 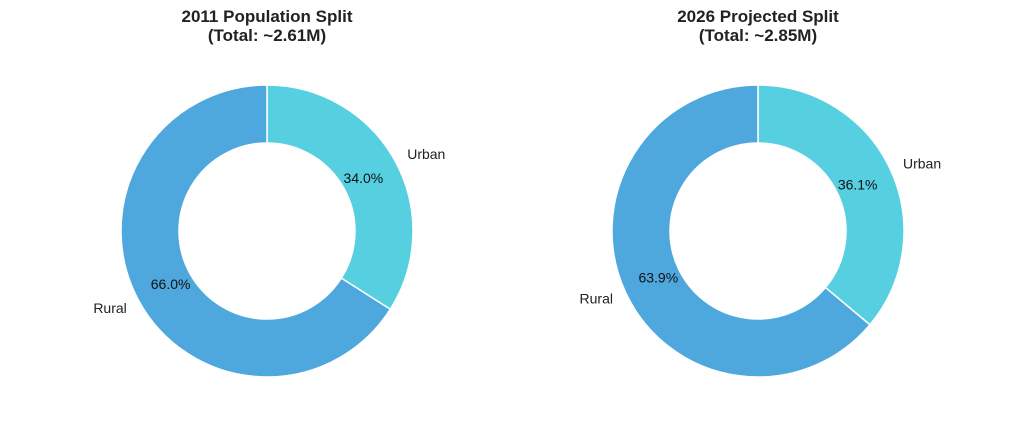 I want to click on slice-percent-label: 66.0%, so click(x=171, y=284).